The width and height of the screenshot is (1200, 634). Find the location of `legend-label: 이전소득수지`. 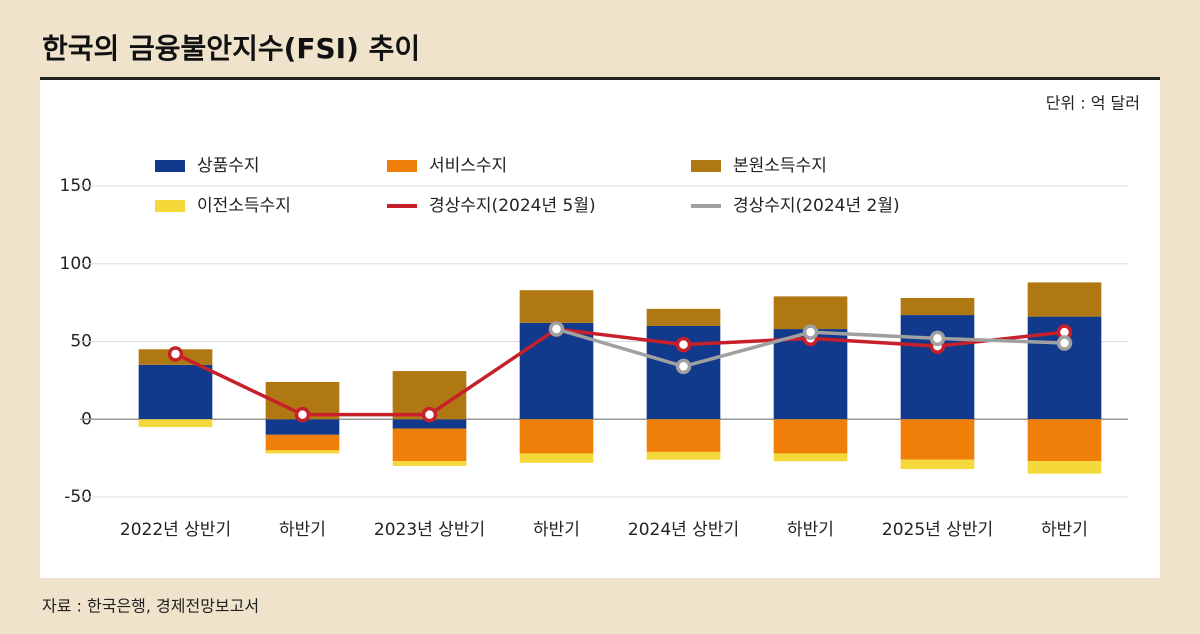

legend-label: 이전소득수지 is located at coordinates (244, 206).